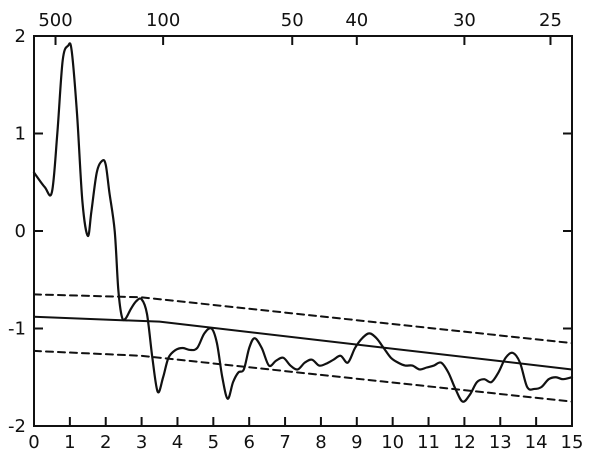  Describe the element at coordinates (536, 442) in the screenshot. I see `x-tick-label: 14` at that location.